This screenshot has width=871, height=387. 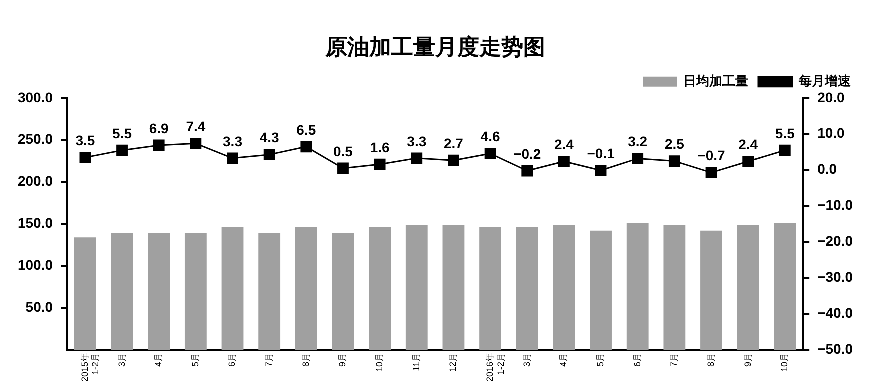 I want to click on y-tick-label: 250.0, so click(x=36, y=139).